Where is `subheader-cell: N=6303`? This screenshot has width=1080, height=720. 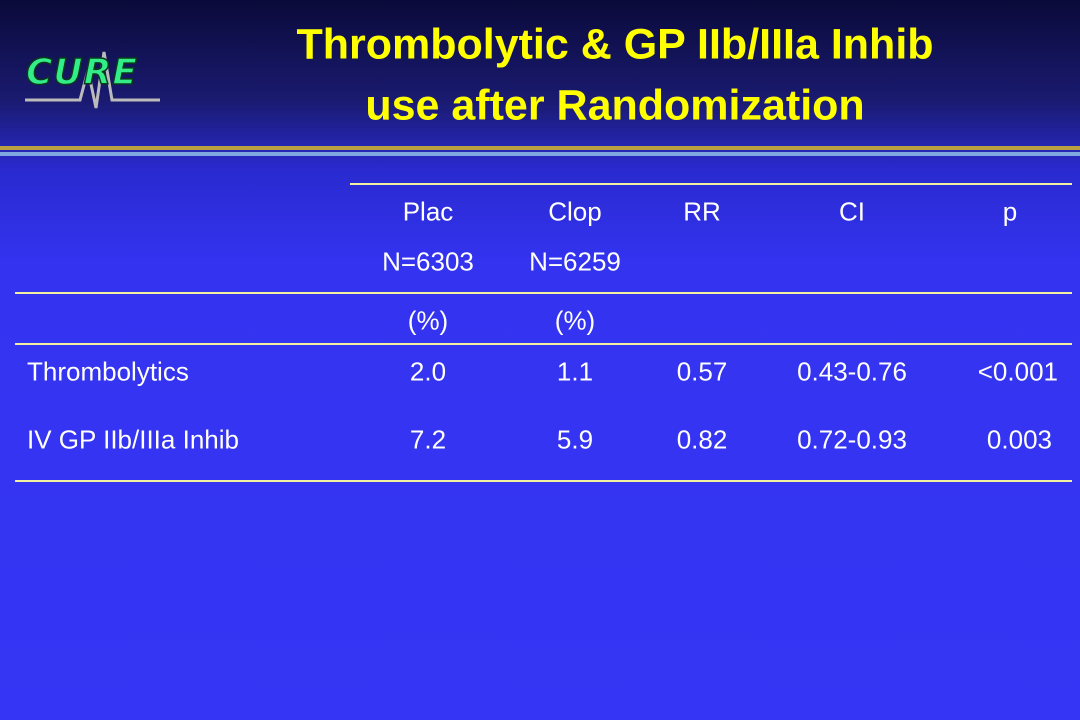 subheader-cell: N=6303 is located at coordinates (428, 261).